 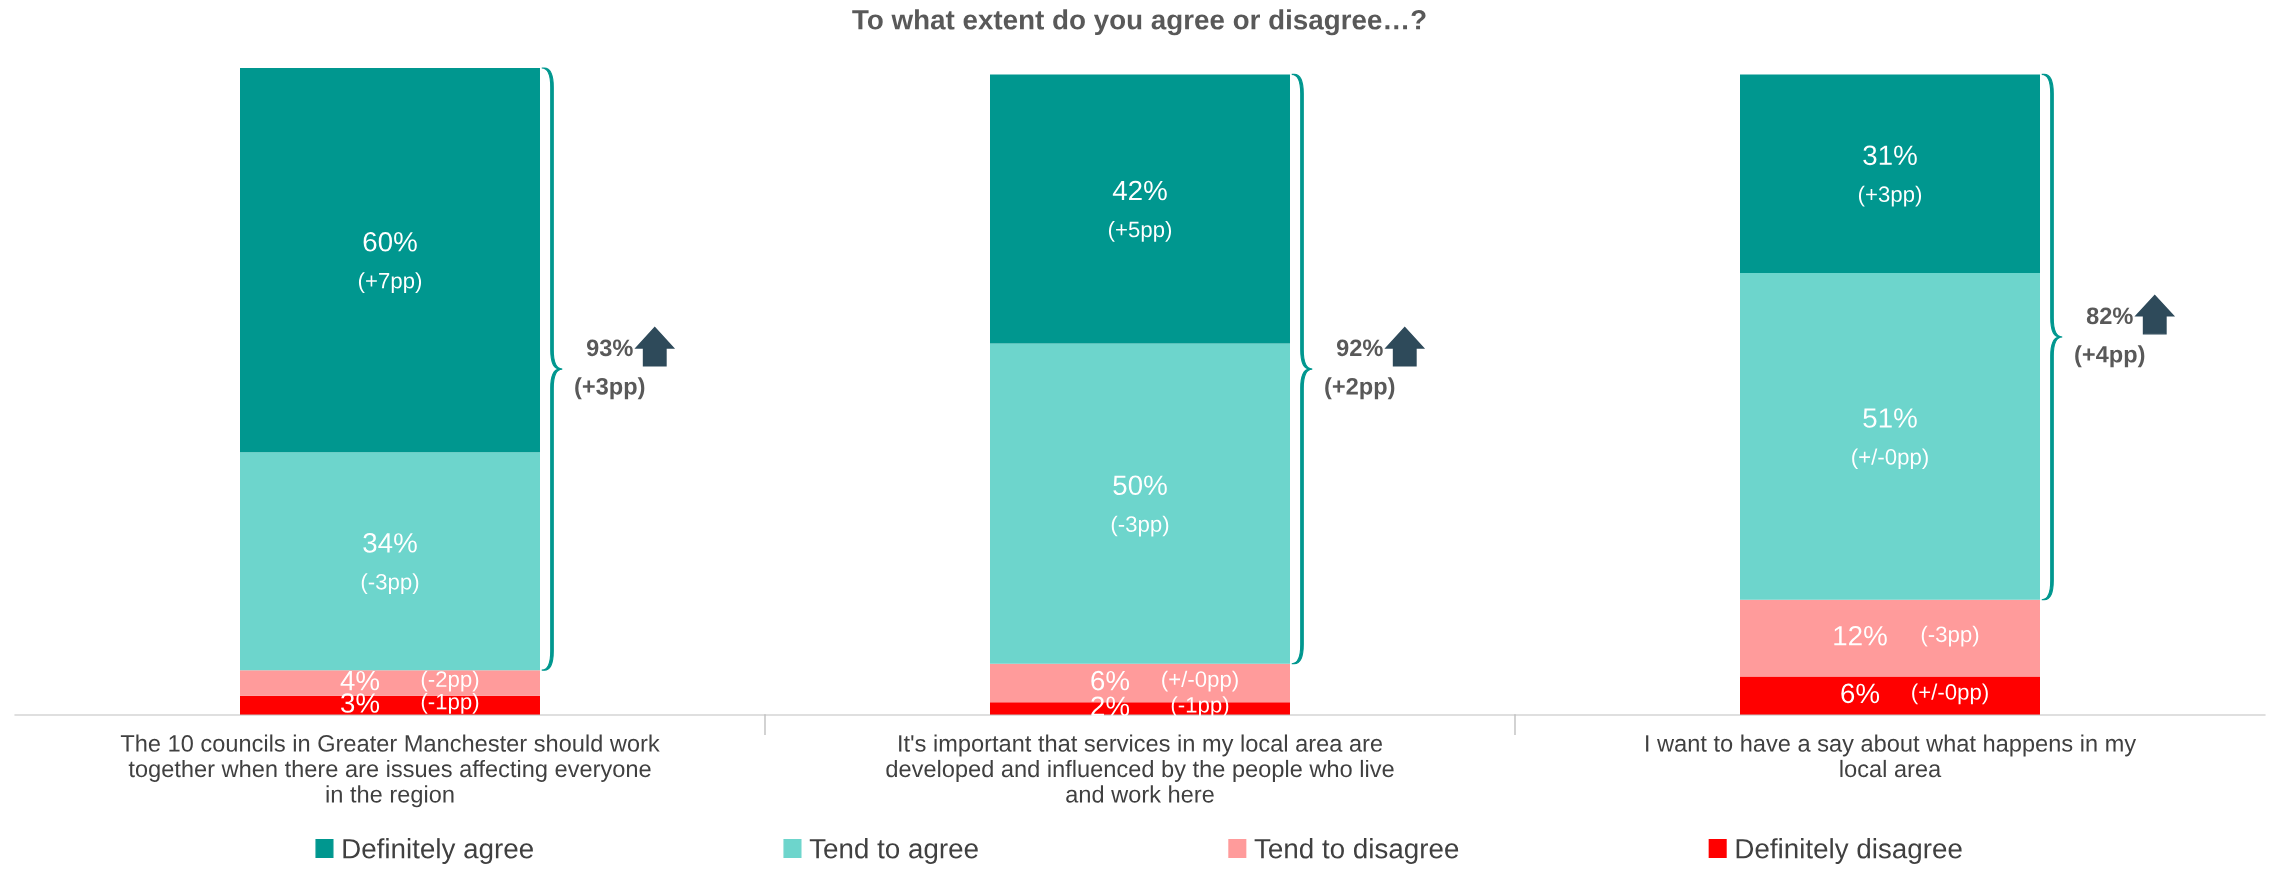 What do you see at coordinates (1140, 485) in the screenshot?
I see `data-label: 50%` at bounding box center [1140, 485].